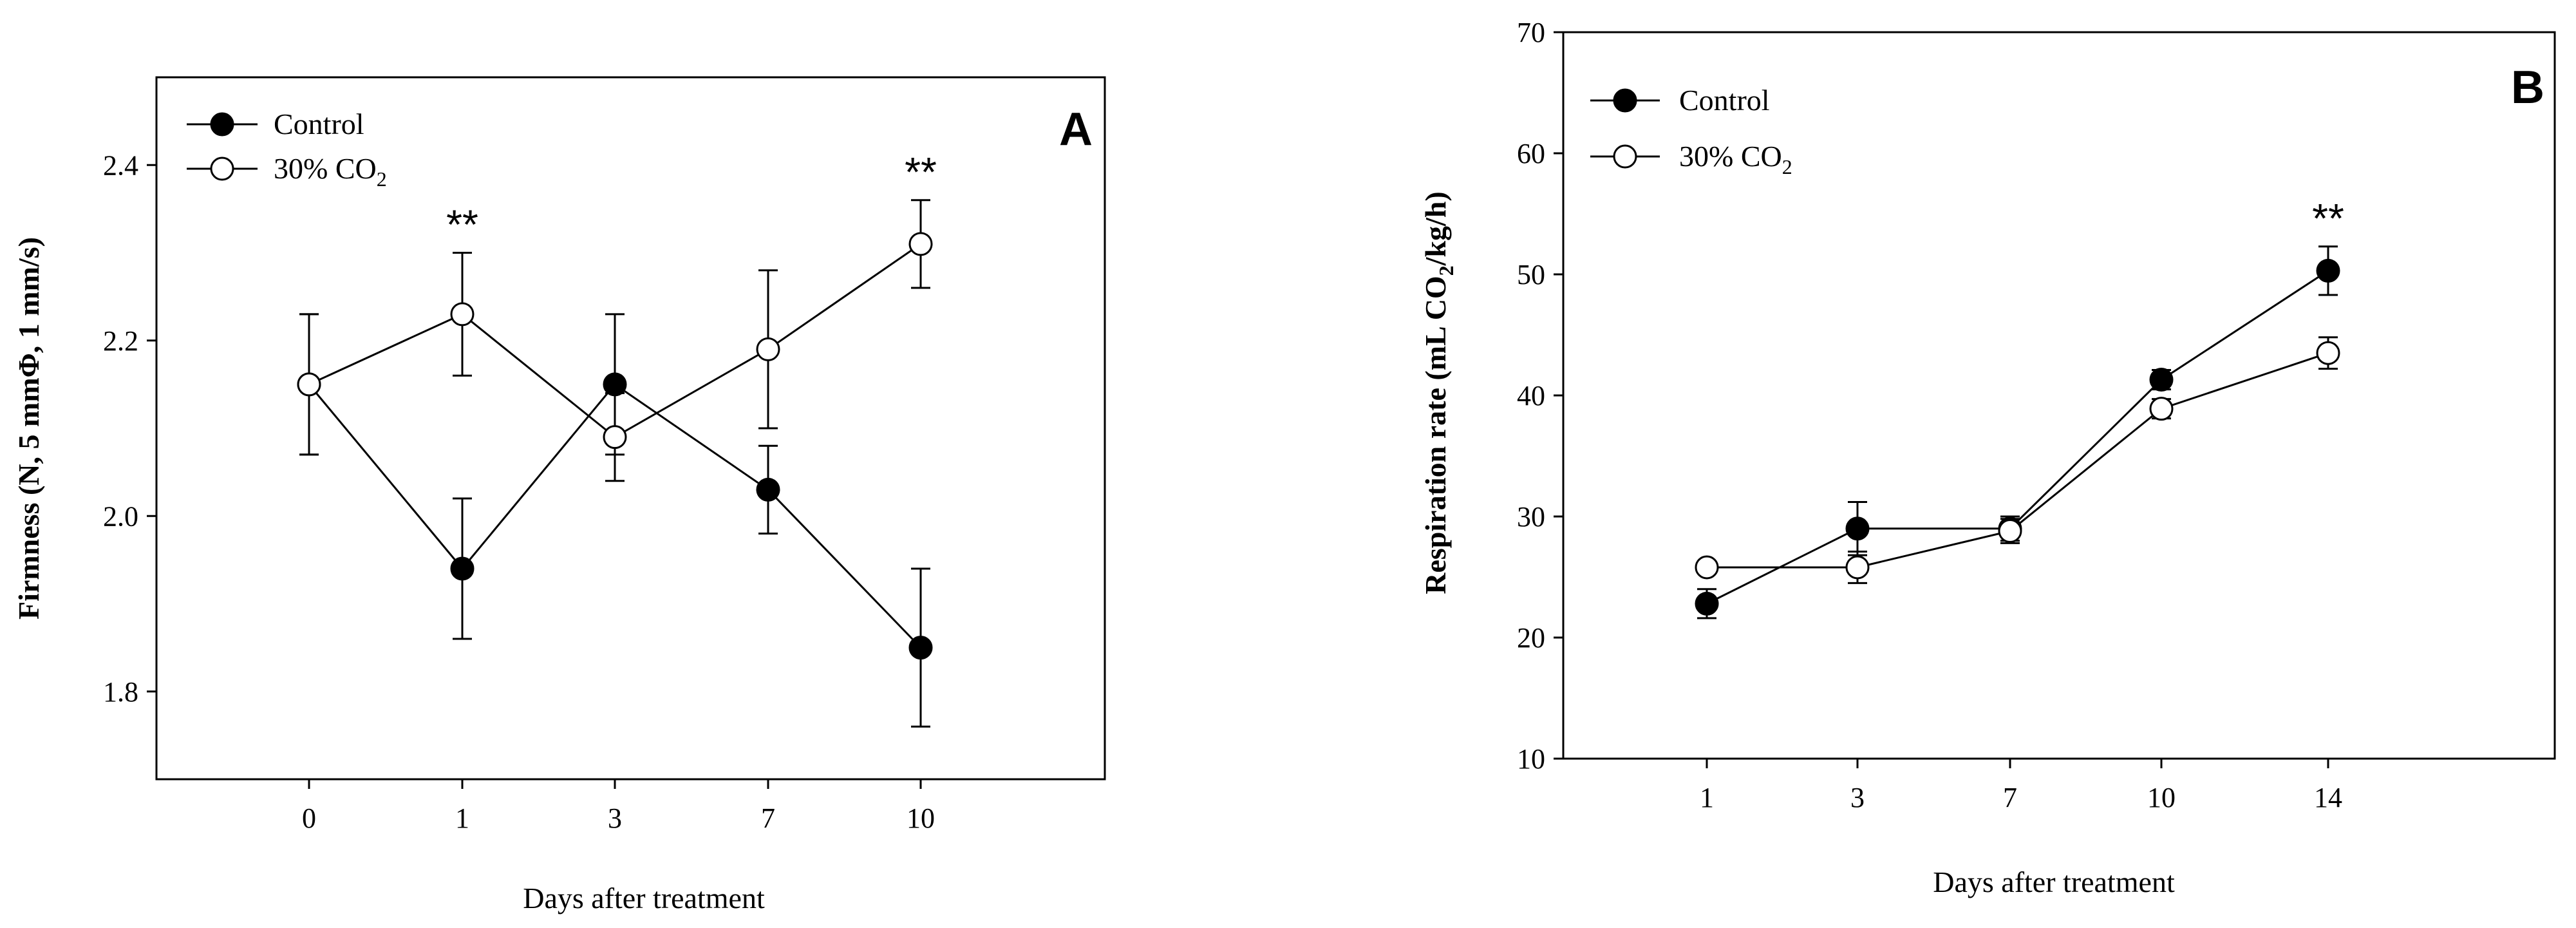  What do you see at coordinates (1531, 638) in the screenshot?
I see `y-tick-label: 20` at bounding box center [1531, 638].